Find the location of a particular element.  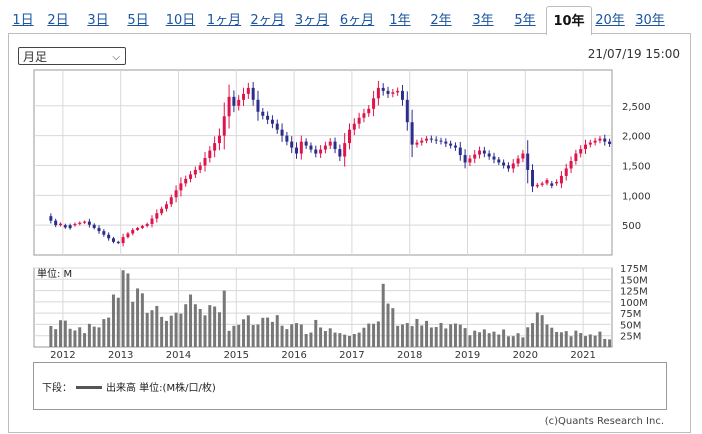

x-tick-label: 2018 is located at coordinates (409, 355).